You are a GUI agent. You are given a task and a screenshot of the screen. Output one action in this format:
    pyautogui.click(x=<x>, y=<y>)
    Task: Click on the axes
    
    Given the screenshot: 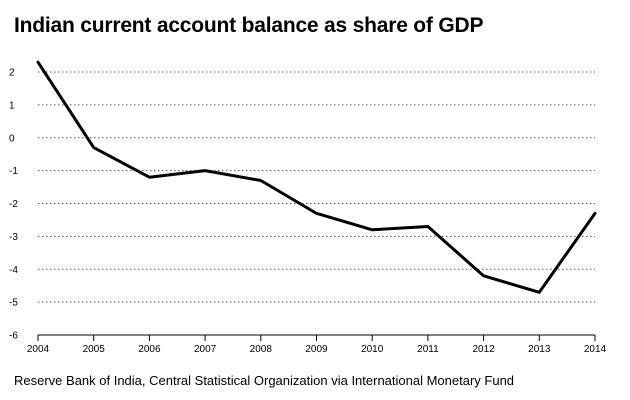 What is the action you would take?
    pyautogui.click(x=316, y=337)
    